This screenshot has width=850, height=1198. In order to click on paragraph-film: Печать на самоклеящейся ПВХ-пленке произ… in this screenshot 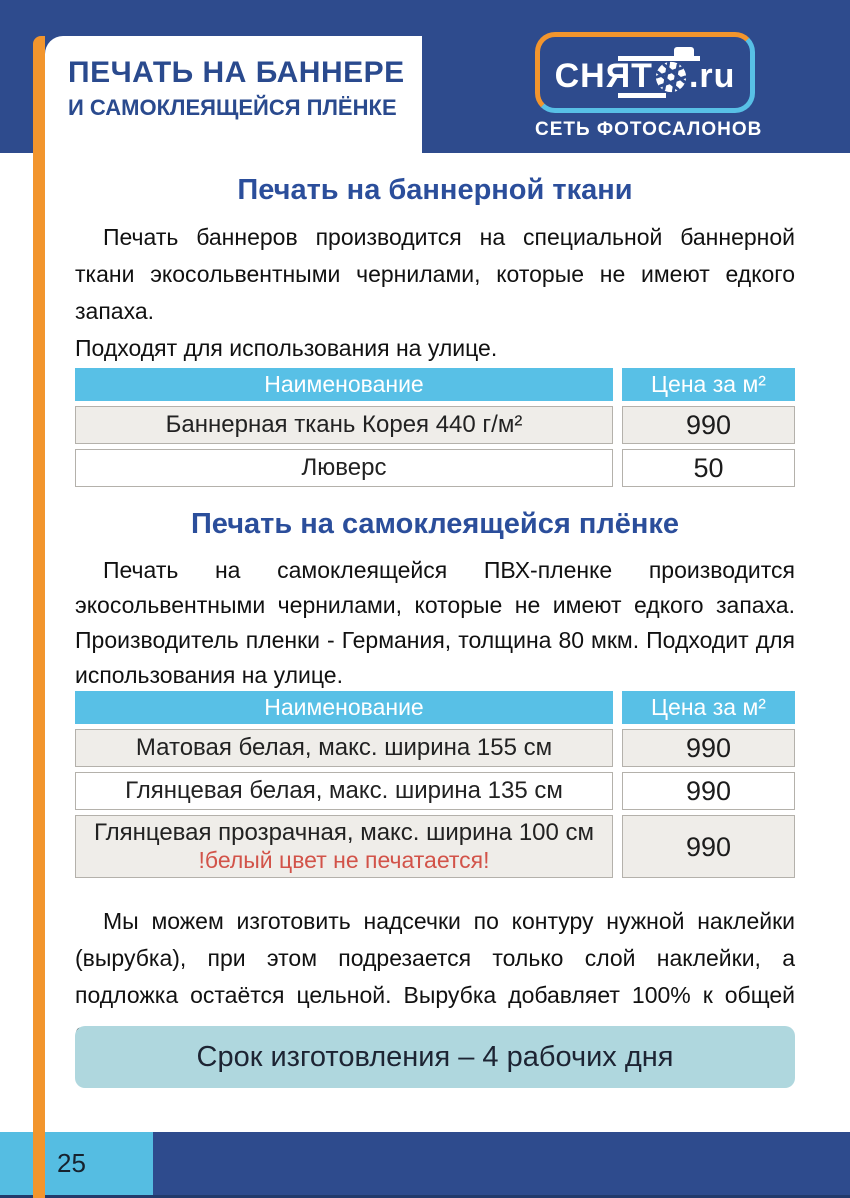, I will do `click(435, 623)`.